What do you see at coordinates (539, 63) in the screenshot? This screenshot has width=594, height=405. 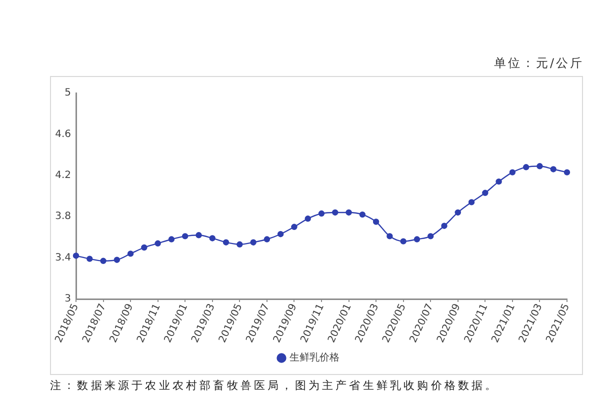 I see `text: 单位：元/公斤` at bounding box center [539, 63].